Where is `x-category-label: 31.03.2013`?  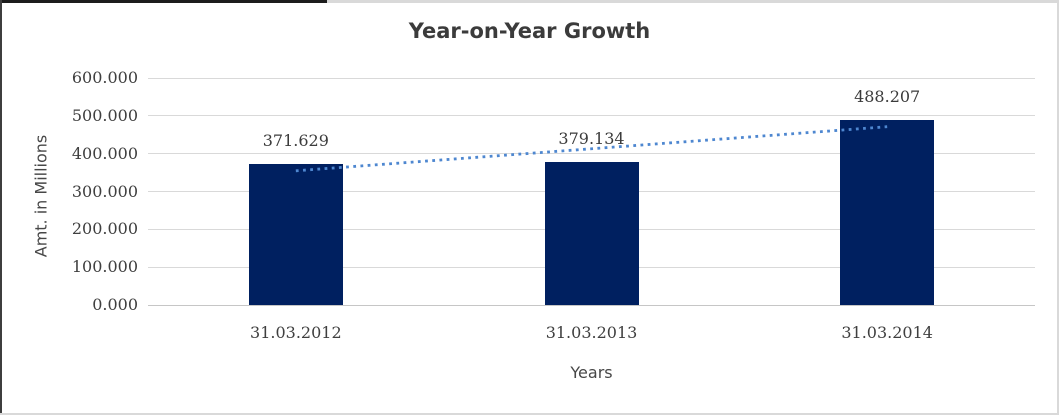 x-category-label: 31.03.2013 is located at coordinates (591, 332).